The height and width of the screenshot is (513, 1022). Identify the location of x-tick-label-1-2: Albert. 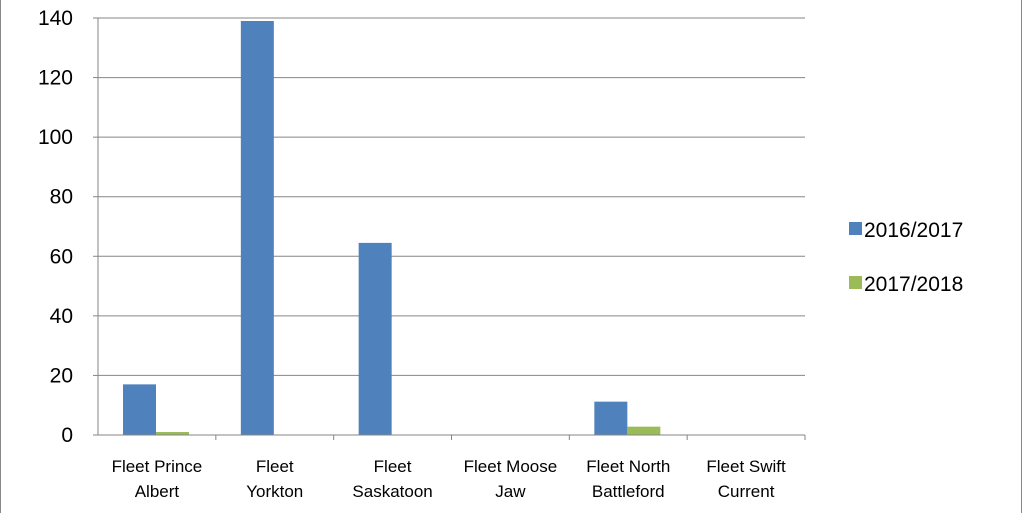
(157, 491).